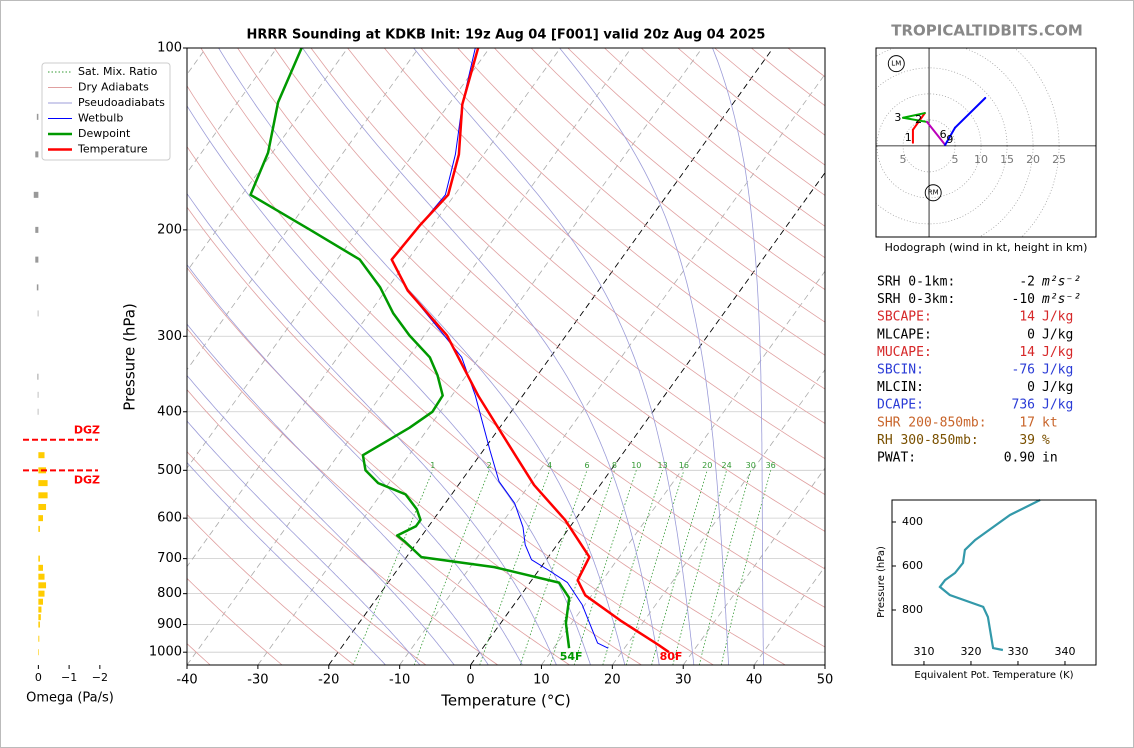 The height and width of the screenshot is (748, 1134). What do you see at coordinates (1027, 440) in the screenshot?
I see `parameter-value: 39` at bounding box center [1027, 440].